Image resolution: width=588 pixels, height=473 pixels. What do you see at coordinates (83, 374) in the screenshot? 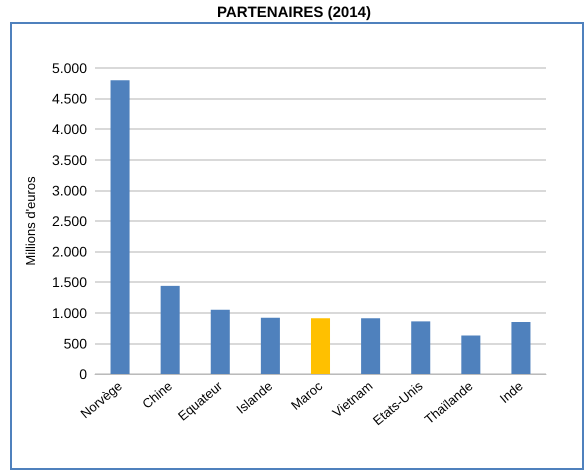
I see `y-tick-label: 0` at bounding box center [83, 374].